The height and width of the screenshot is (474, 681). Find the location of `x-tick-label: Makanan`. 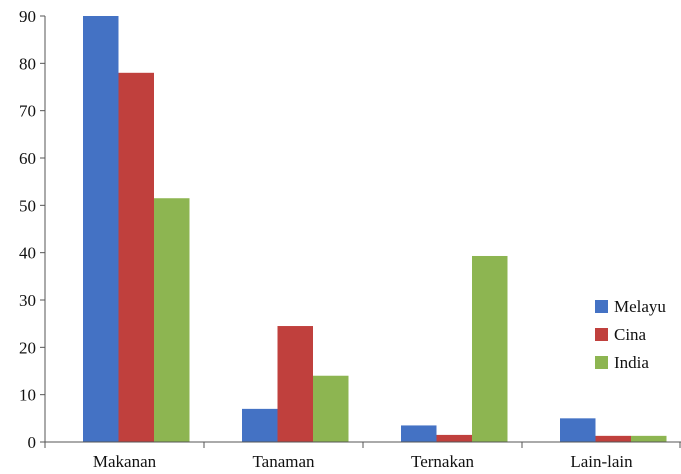

x-tick-label: Makanan is located at coordinates (125, 461).